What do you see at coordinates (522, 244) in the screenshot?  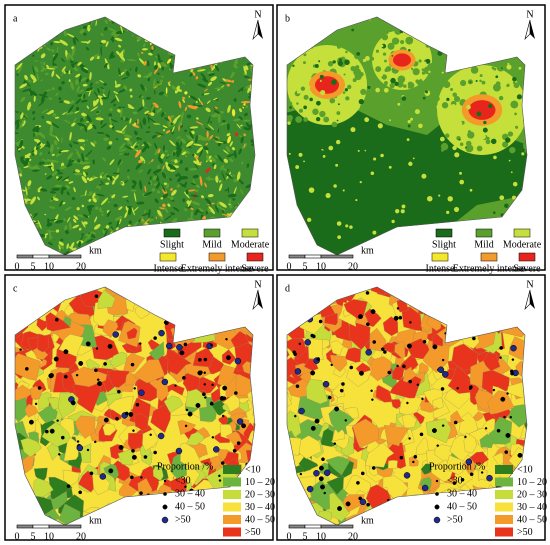 I see `legend-label: Moderate` at bounding box center [522, 244].